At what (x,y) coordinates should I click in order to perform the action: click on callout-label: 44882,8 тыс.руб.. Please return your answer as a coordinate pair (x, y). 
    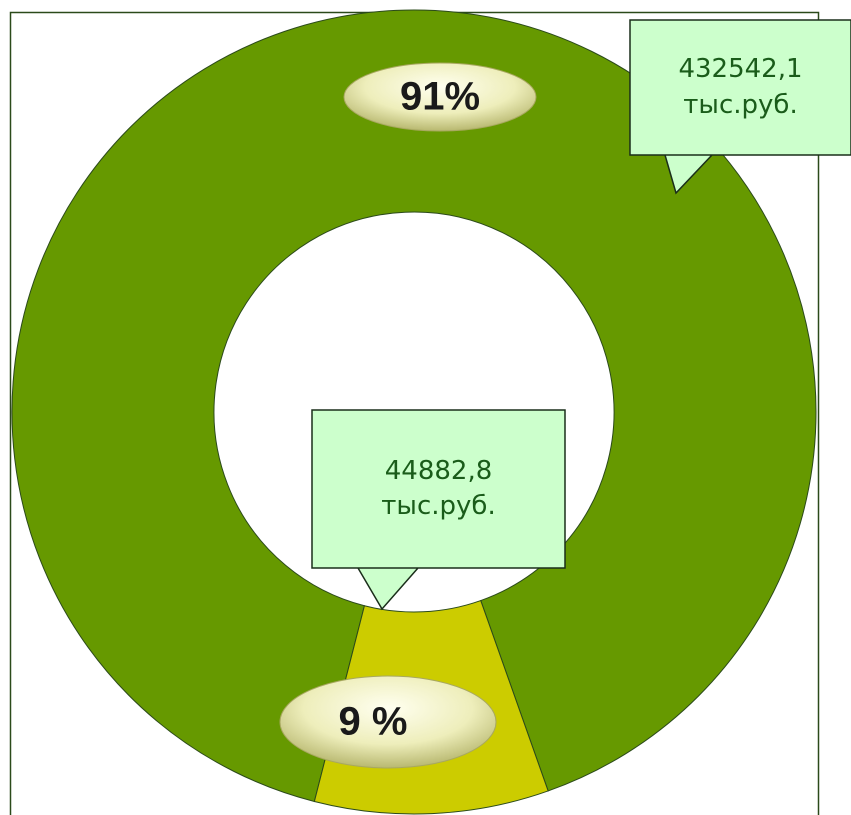
    Looking at the image, I should click on (438, 488).